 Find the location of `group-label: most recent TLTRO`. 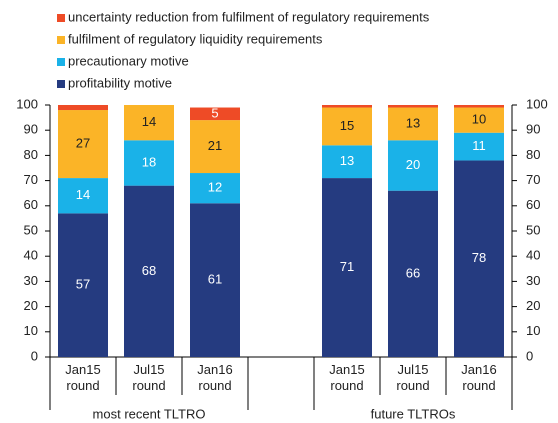

group-label: most recent TLTRO is located at coordinates (149, 413).